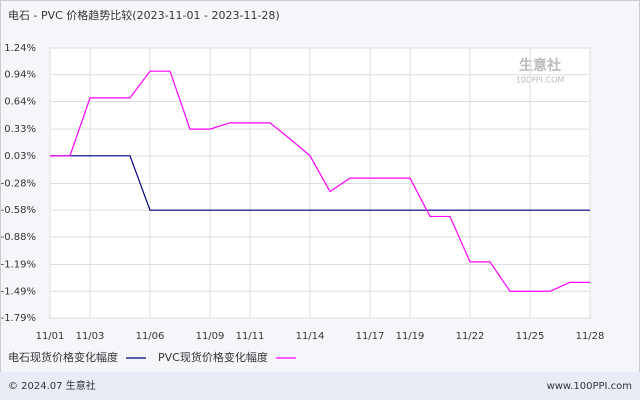  Describe the element at coordinates (144, 15) in the screenshot. I see `chart-title: 电石 - PVC 价格趋势比较(2023-11-01 - 2023-11-28)` at that location.